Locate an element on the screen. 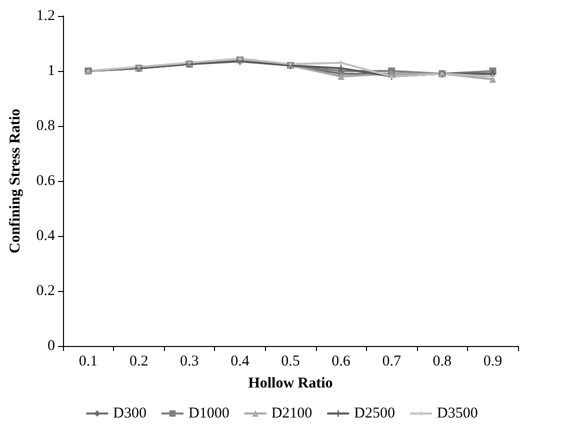  x-tick-label: 0.3 is located at coordinates (189, 362).